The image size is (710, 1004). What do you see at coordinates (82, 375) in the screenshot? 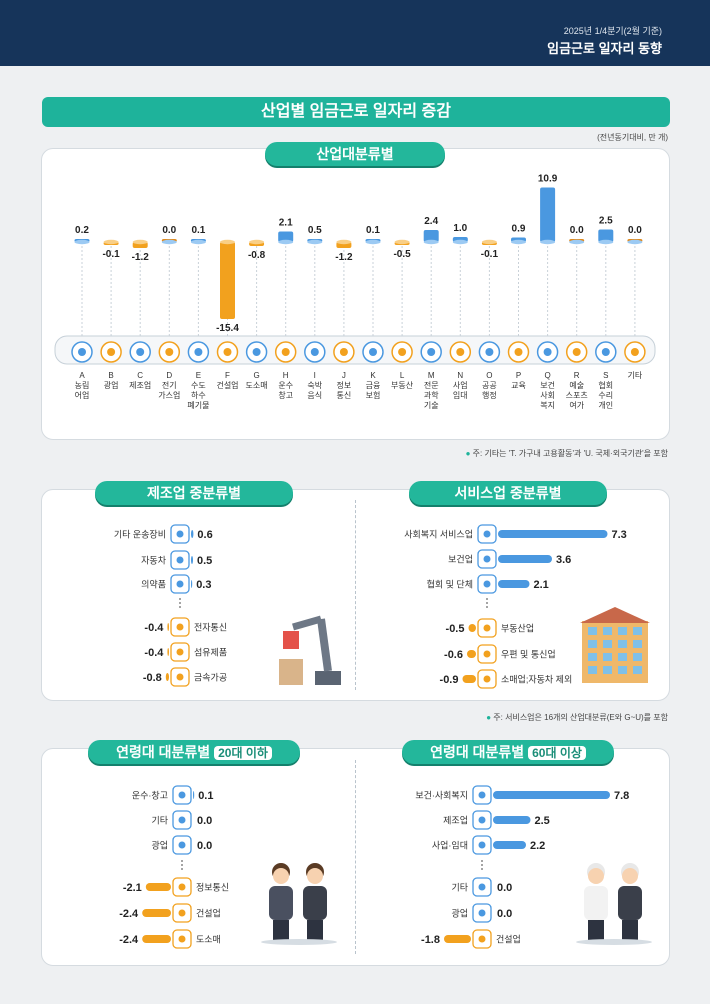
I see `category-label: A` at bounding box center [82, 375].